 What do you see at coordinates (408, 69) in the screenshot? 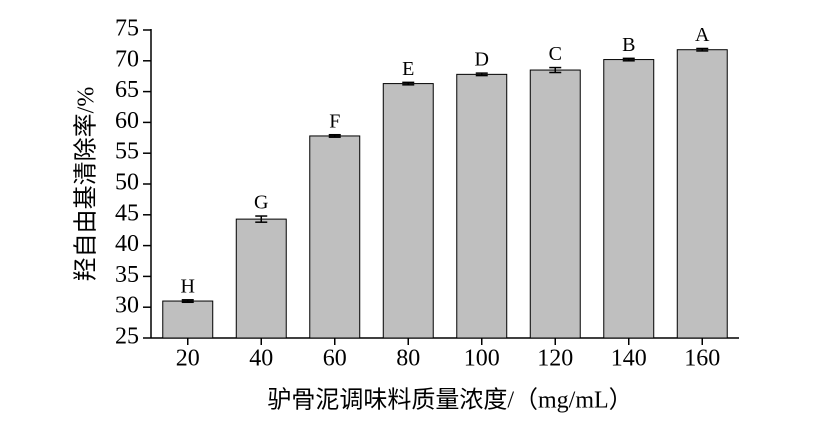
I see `significance-letter: E` at bounding box center [408, 69].